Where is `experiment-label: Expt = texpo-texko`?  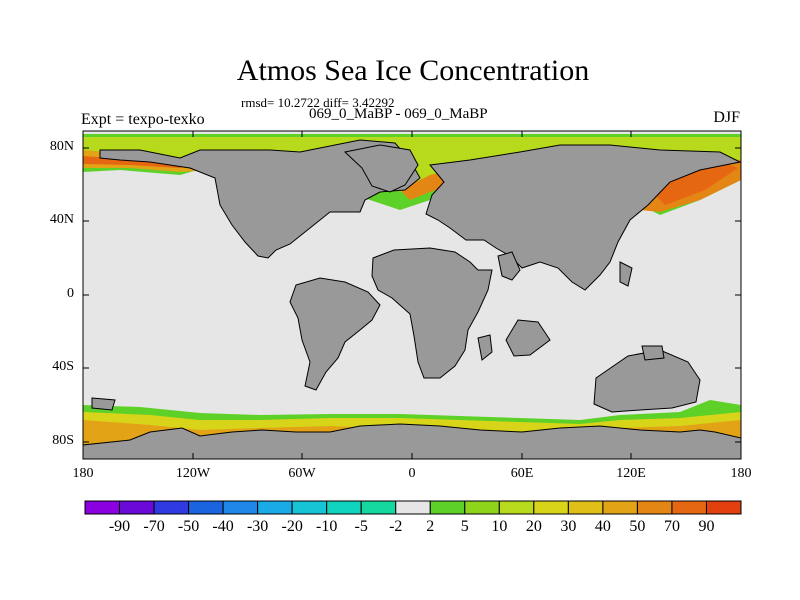 experiment-label: Expt = texpo-texko is located at coordinates (143, 119).